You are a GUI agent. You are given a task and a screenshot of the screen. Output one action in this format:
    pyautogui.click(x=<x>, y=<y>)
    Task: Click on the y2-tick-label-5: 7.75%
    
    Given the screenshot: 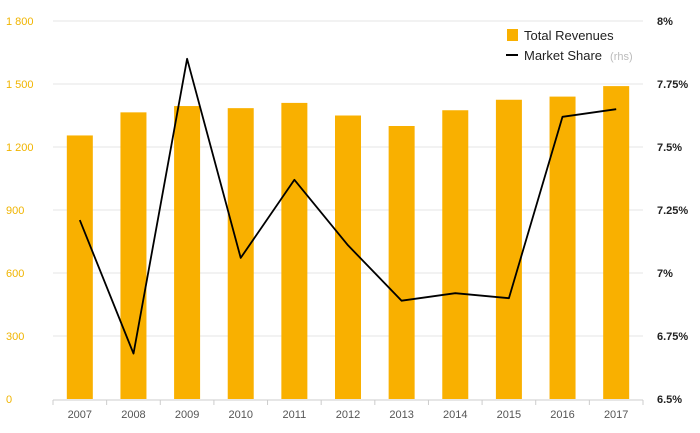 What is the action you would take?
    pyautogui.click(x=672, y=85)
    